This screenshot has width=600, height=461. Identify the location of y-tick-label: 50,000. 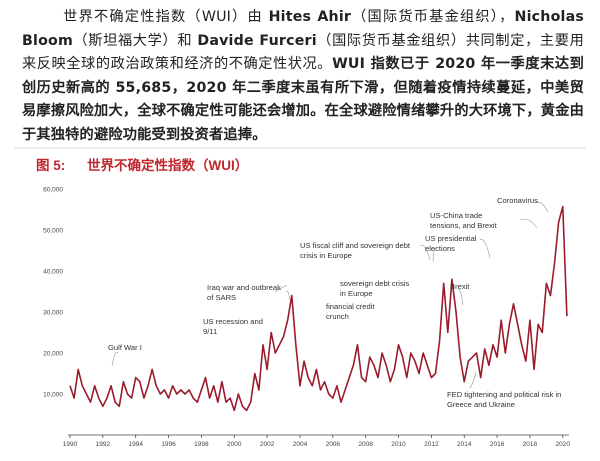
(53, 231).